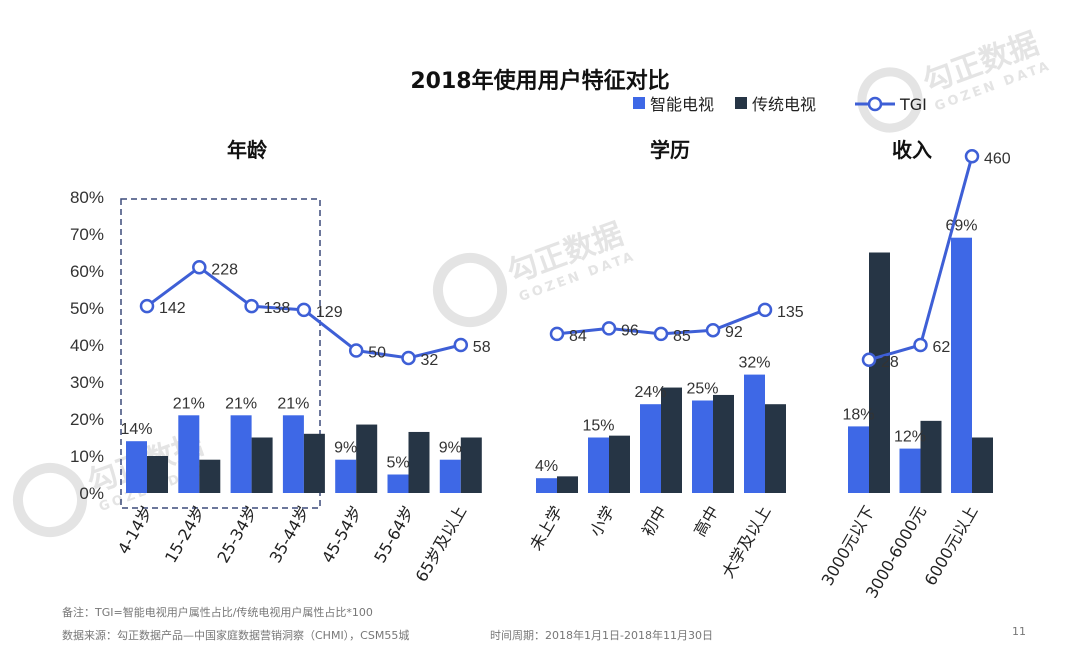 The height and width of the screenshot is (667, 1080). I want to click on tgi-label: 84, so click(578, 336).